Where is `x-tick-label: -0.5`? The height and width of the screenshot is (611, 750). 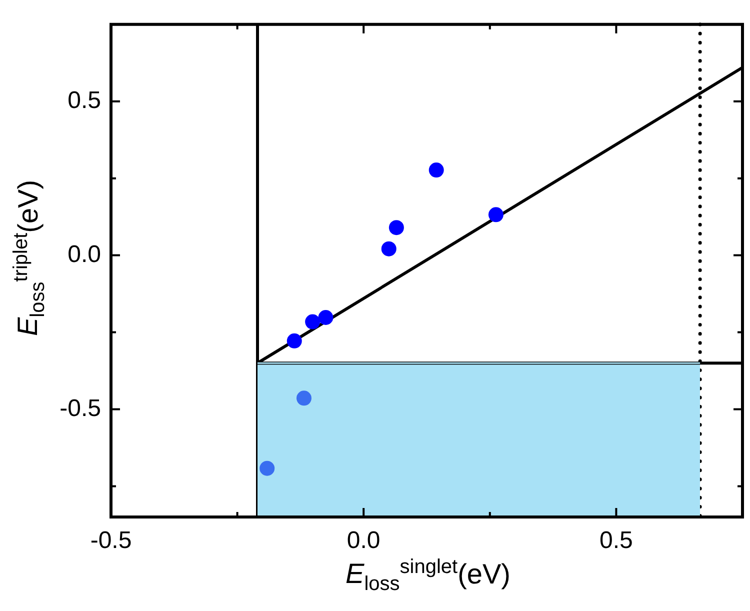
x-tick-label: -0.5 is located at coordinates (111, 540).